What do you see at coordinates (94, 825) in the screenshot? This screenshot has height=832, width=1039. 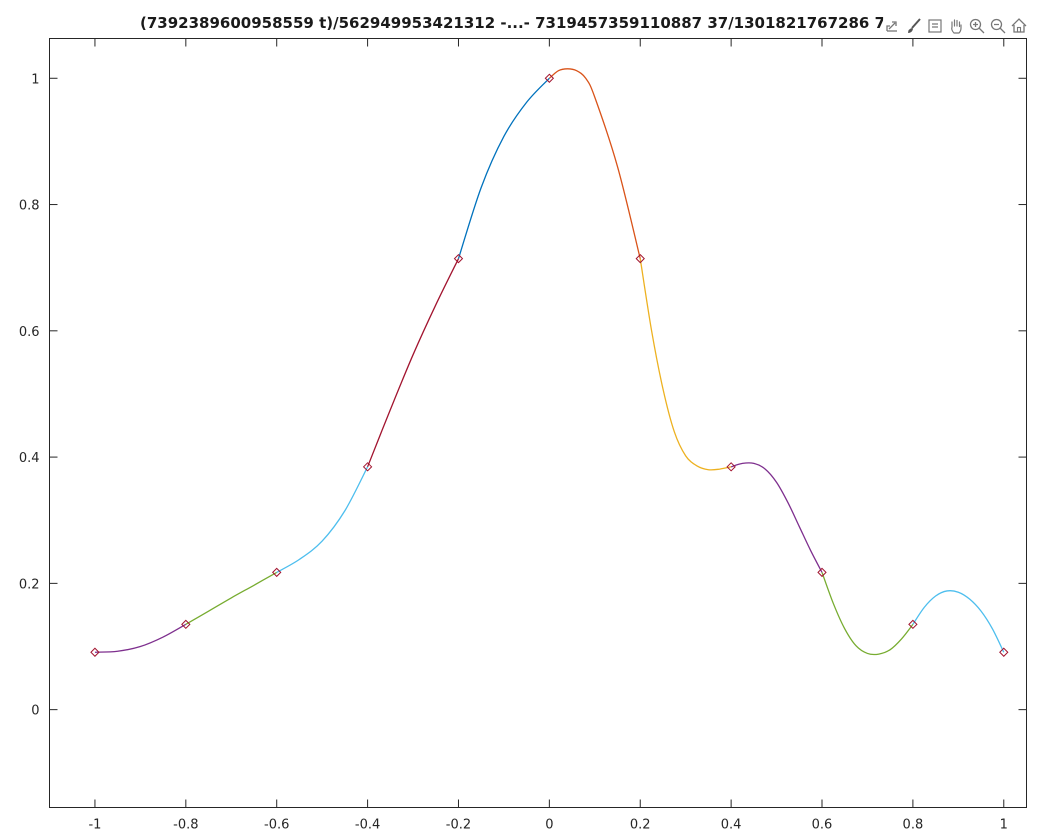 I see `x-tick-label: -1` at bounding box center [94, 825].